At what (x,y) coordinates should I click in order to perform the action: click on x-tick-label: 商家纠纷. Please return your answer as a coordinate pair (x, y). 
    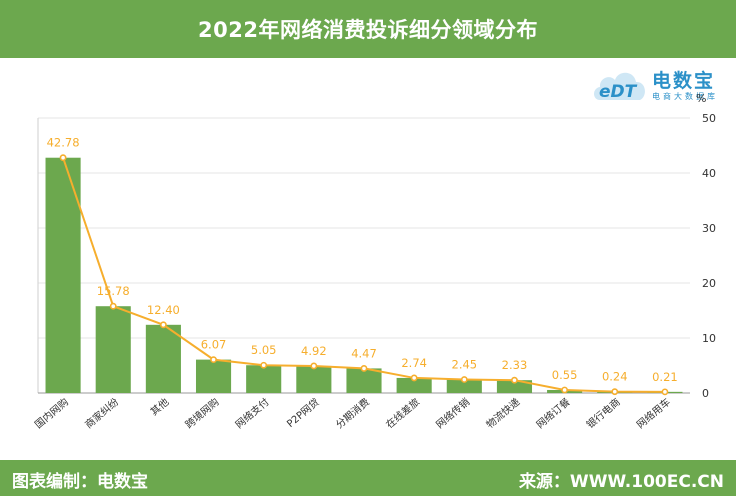
    Looking at the image, I should click on (101, 413).